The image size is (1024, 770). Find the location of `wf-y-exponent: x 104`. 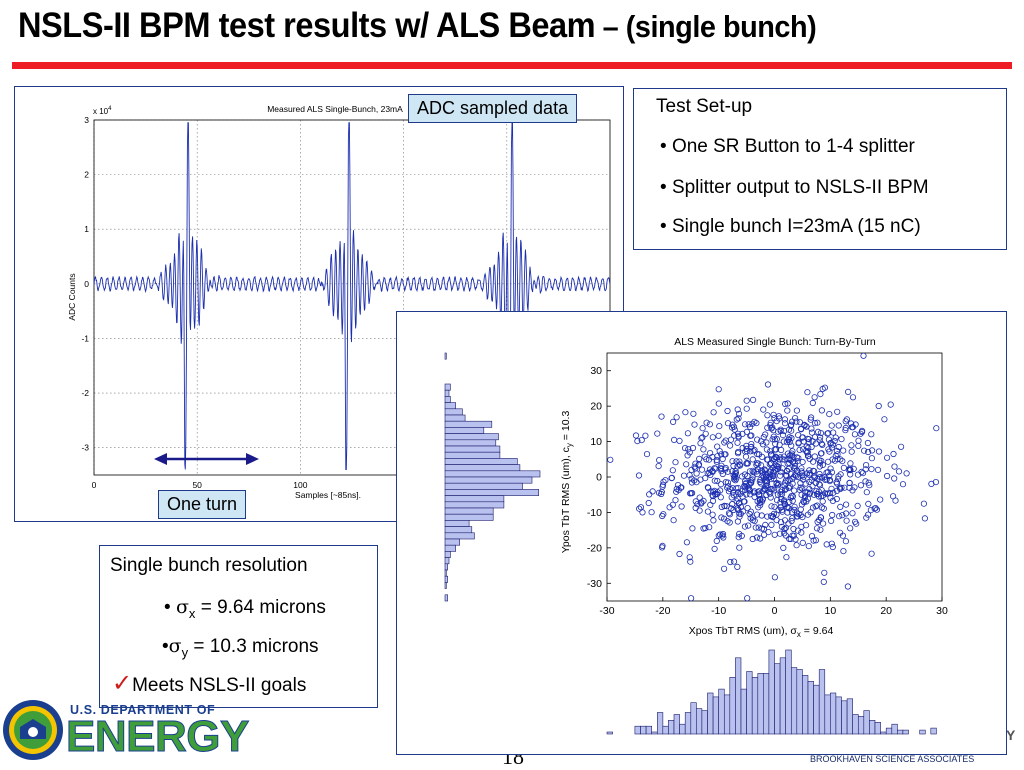

wf-y-exponent: x 104 is located at coordinates (102, 111).